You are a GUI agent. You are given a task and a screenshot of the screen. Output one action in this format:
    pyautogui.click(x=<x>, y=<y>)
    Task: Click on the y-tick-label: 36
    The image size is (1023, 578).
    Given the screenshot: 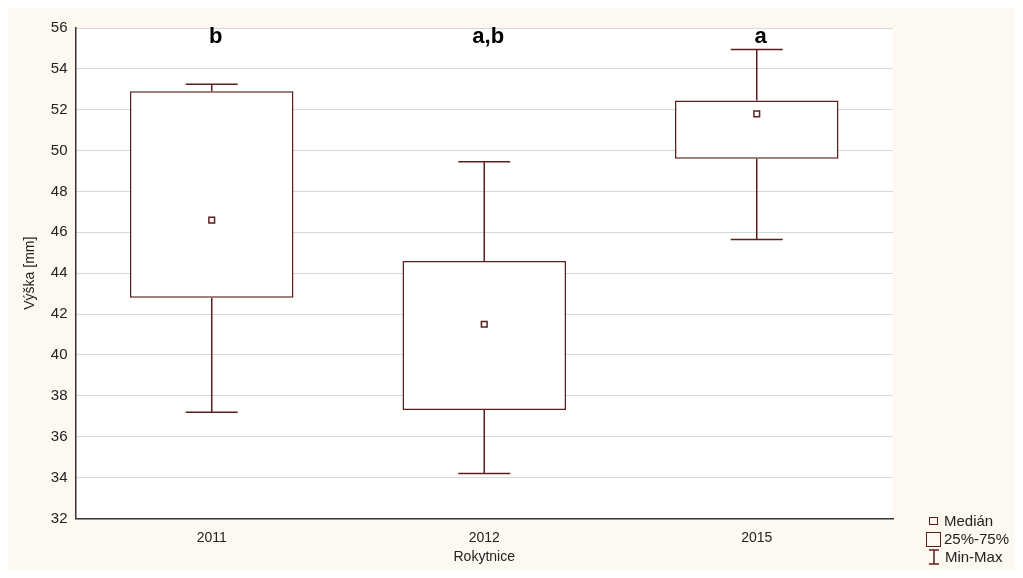 What is the action you would take?
    pyautogui.click(x=59, y=435)
    